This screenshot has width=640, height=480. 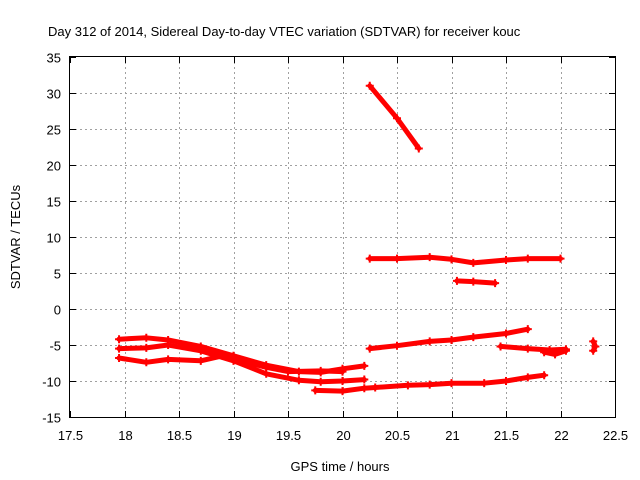 What do you see at coordinates (54, 166) in the screenshot?
I see `y-tick-label: 20` at bounding box center [54, 166].